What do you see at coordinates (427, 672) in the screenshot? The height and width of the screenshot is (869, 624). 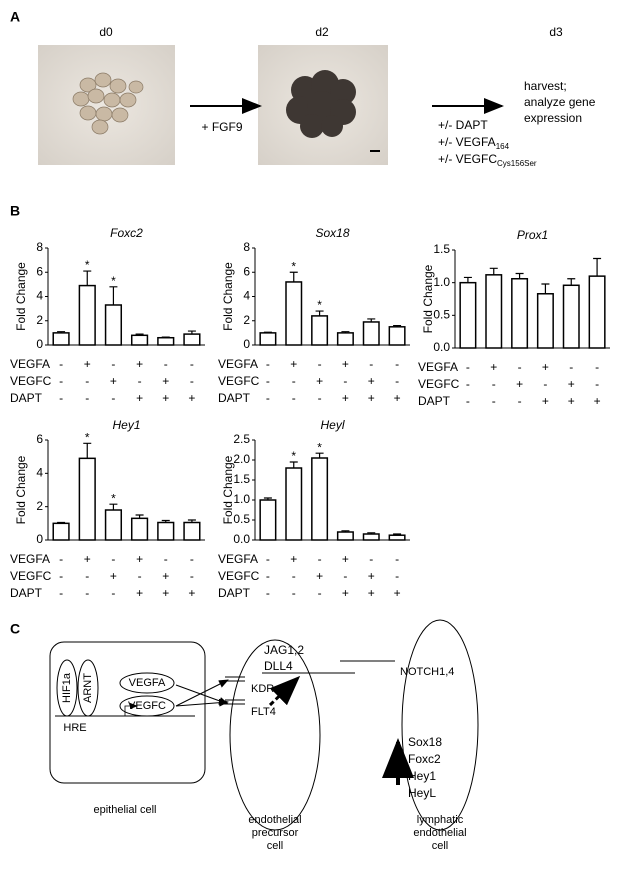 I see `receptor: NOTCH1,4` at bounding box center [427, 672].